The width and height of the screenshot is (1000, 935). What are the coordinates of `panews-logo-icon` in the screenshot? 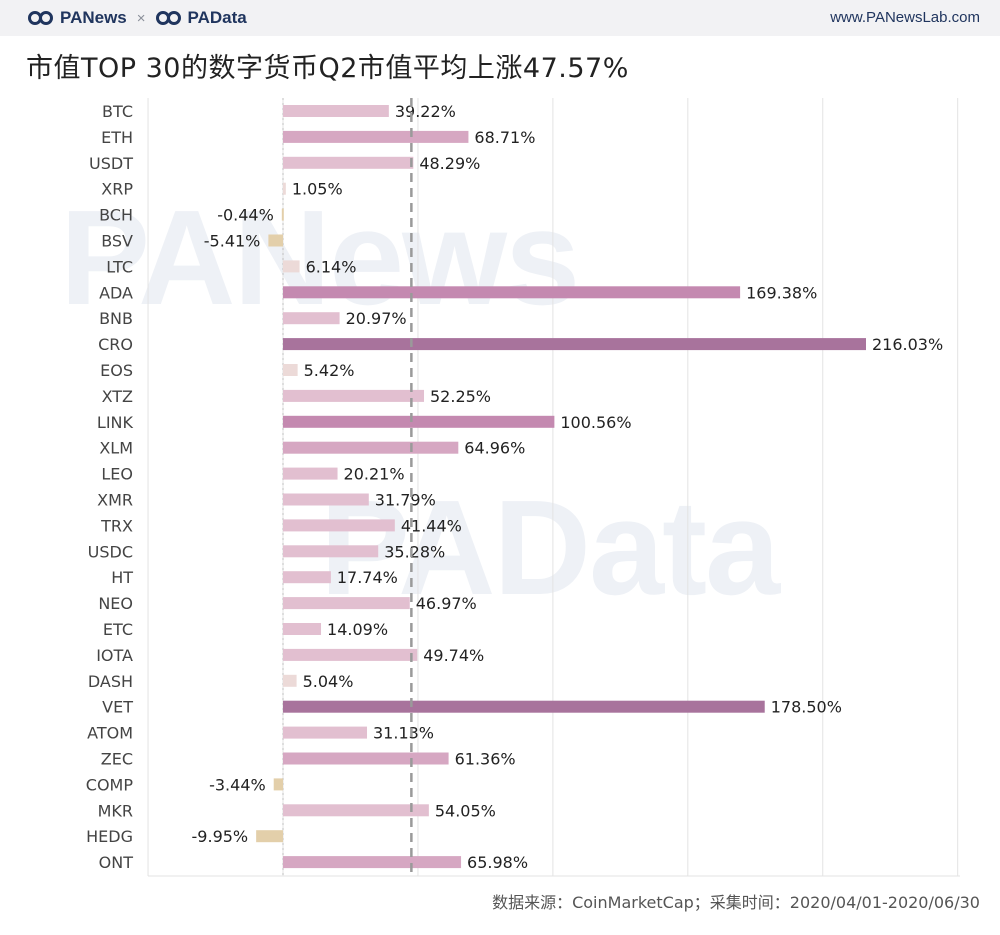 It's located at (40, 18).